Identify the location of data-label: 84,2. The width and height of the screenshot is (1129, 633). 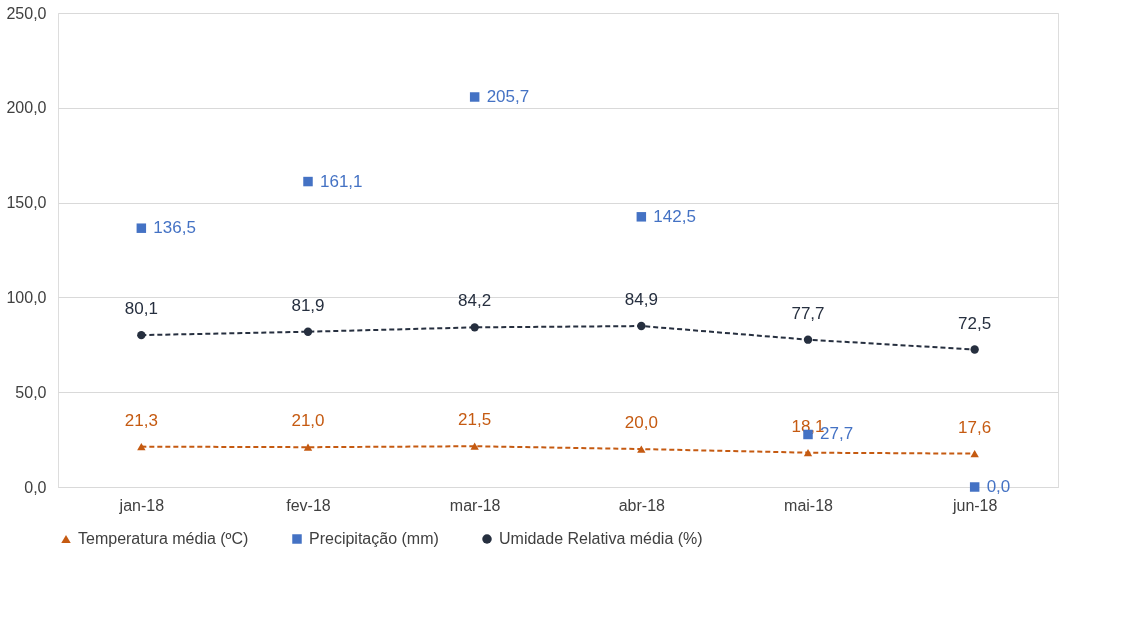
(475, 301).